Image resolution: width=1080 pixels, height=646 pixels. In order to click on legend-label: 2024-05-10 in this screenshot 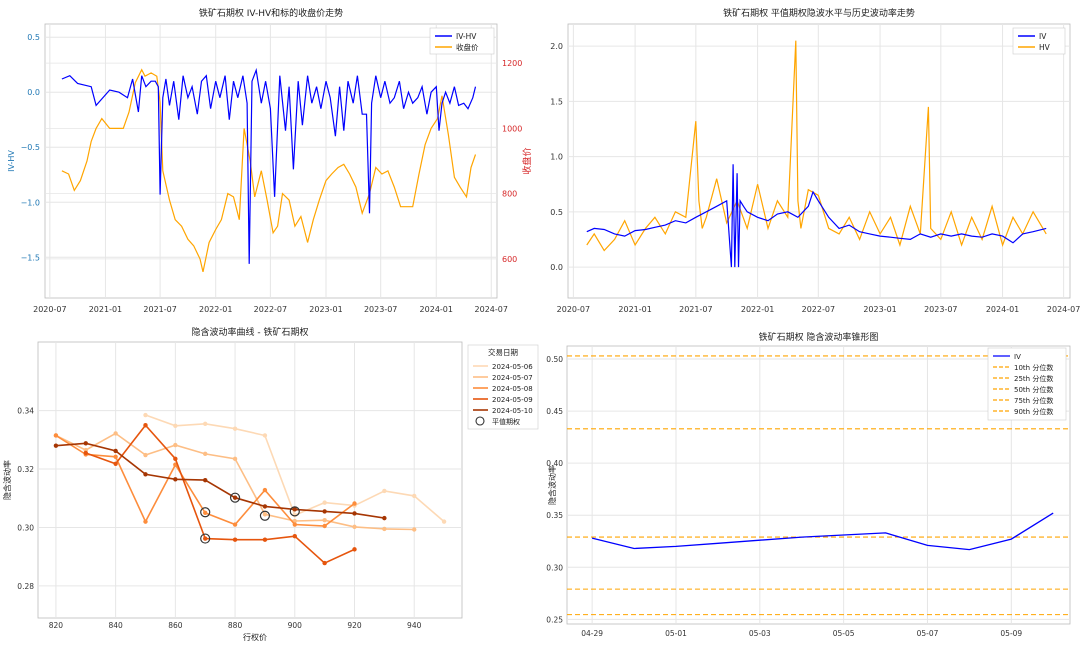, I will do `click(512, 411)`.